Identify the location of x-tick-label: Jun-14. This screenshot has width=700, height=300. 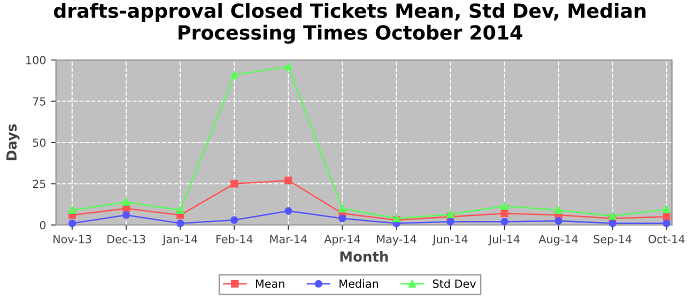
(450, 240).